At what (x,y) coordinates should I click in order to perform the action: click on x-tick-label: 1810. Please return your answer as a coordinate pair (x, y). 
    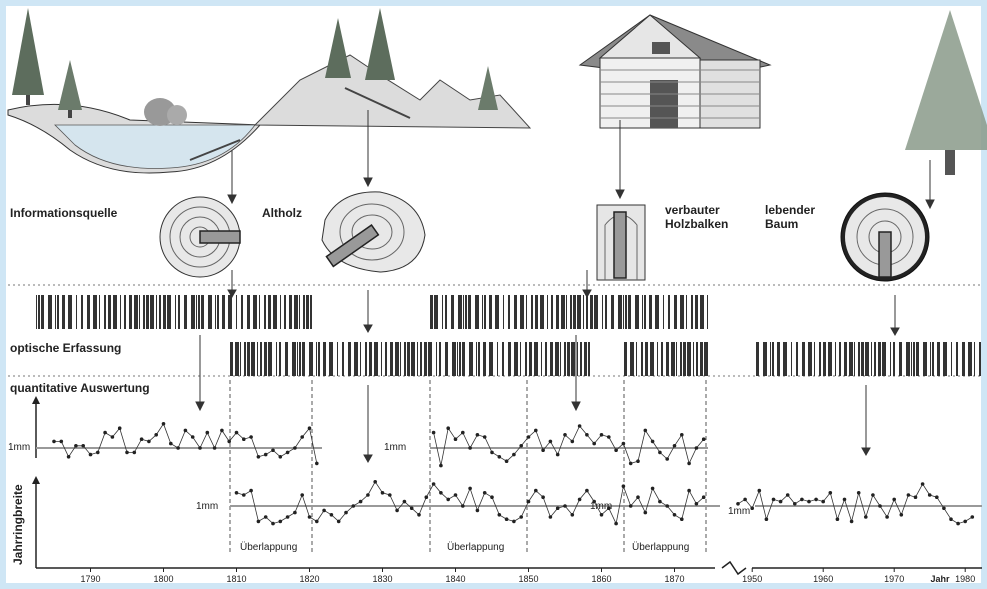
    Looking at the image, I should click on (236, 579).